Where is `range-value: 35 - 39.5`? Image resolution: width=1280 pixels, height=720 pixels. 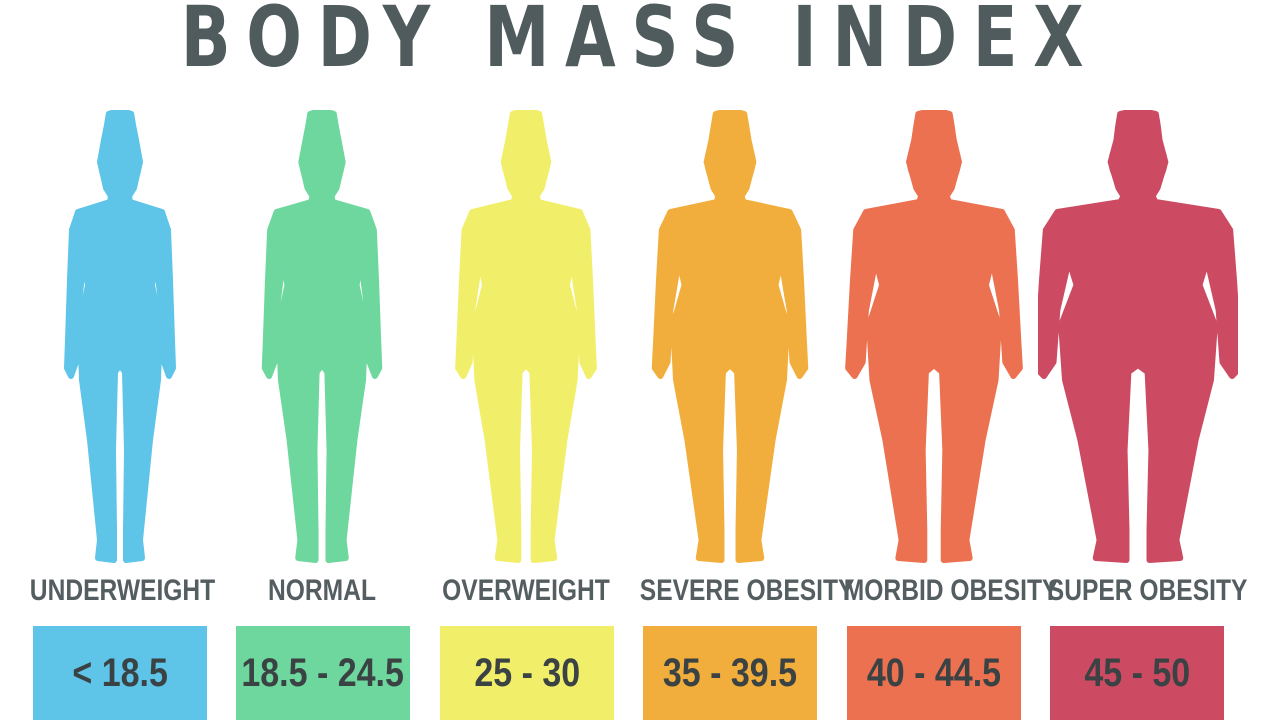 range-value: 35 - 39.5 is located at coordinates (730, 672).